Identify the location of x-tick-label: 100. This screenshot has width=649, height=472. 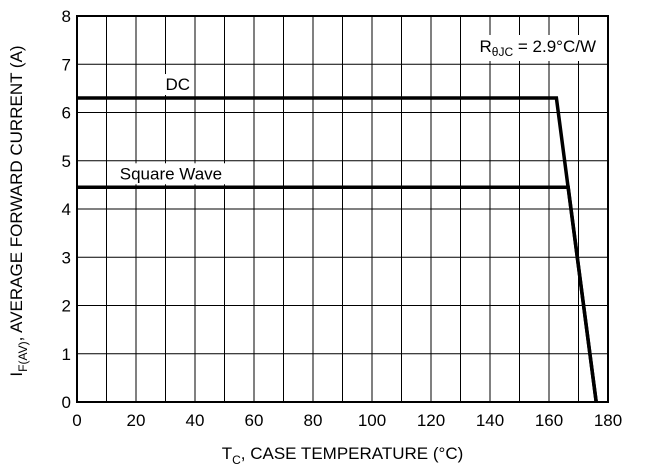
(372, 420).